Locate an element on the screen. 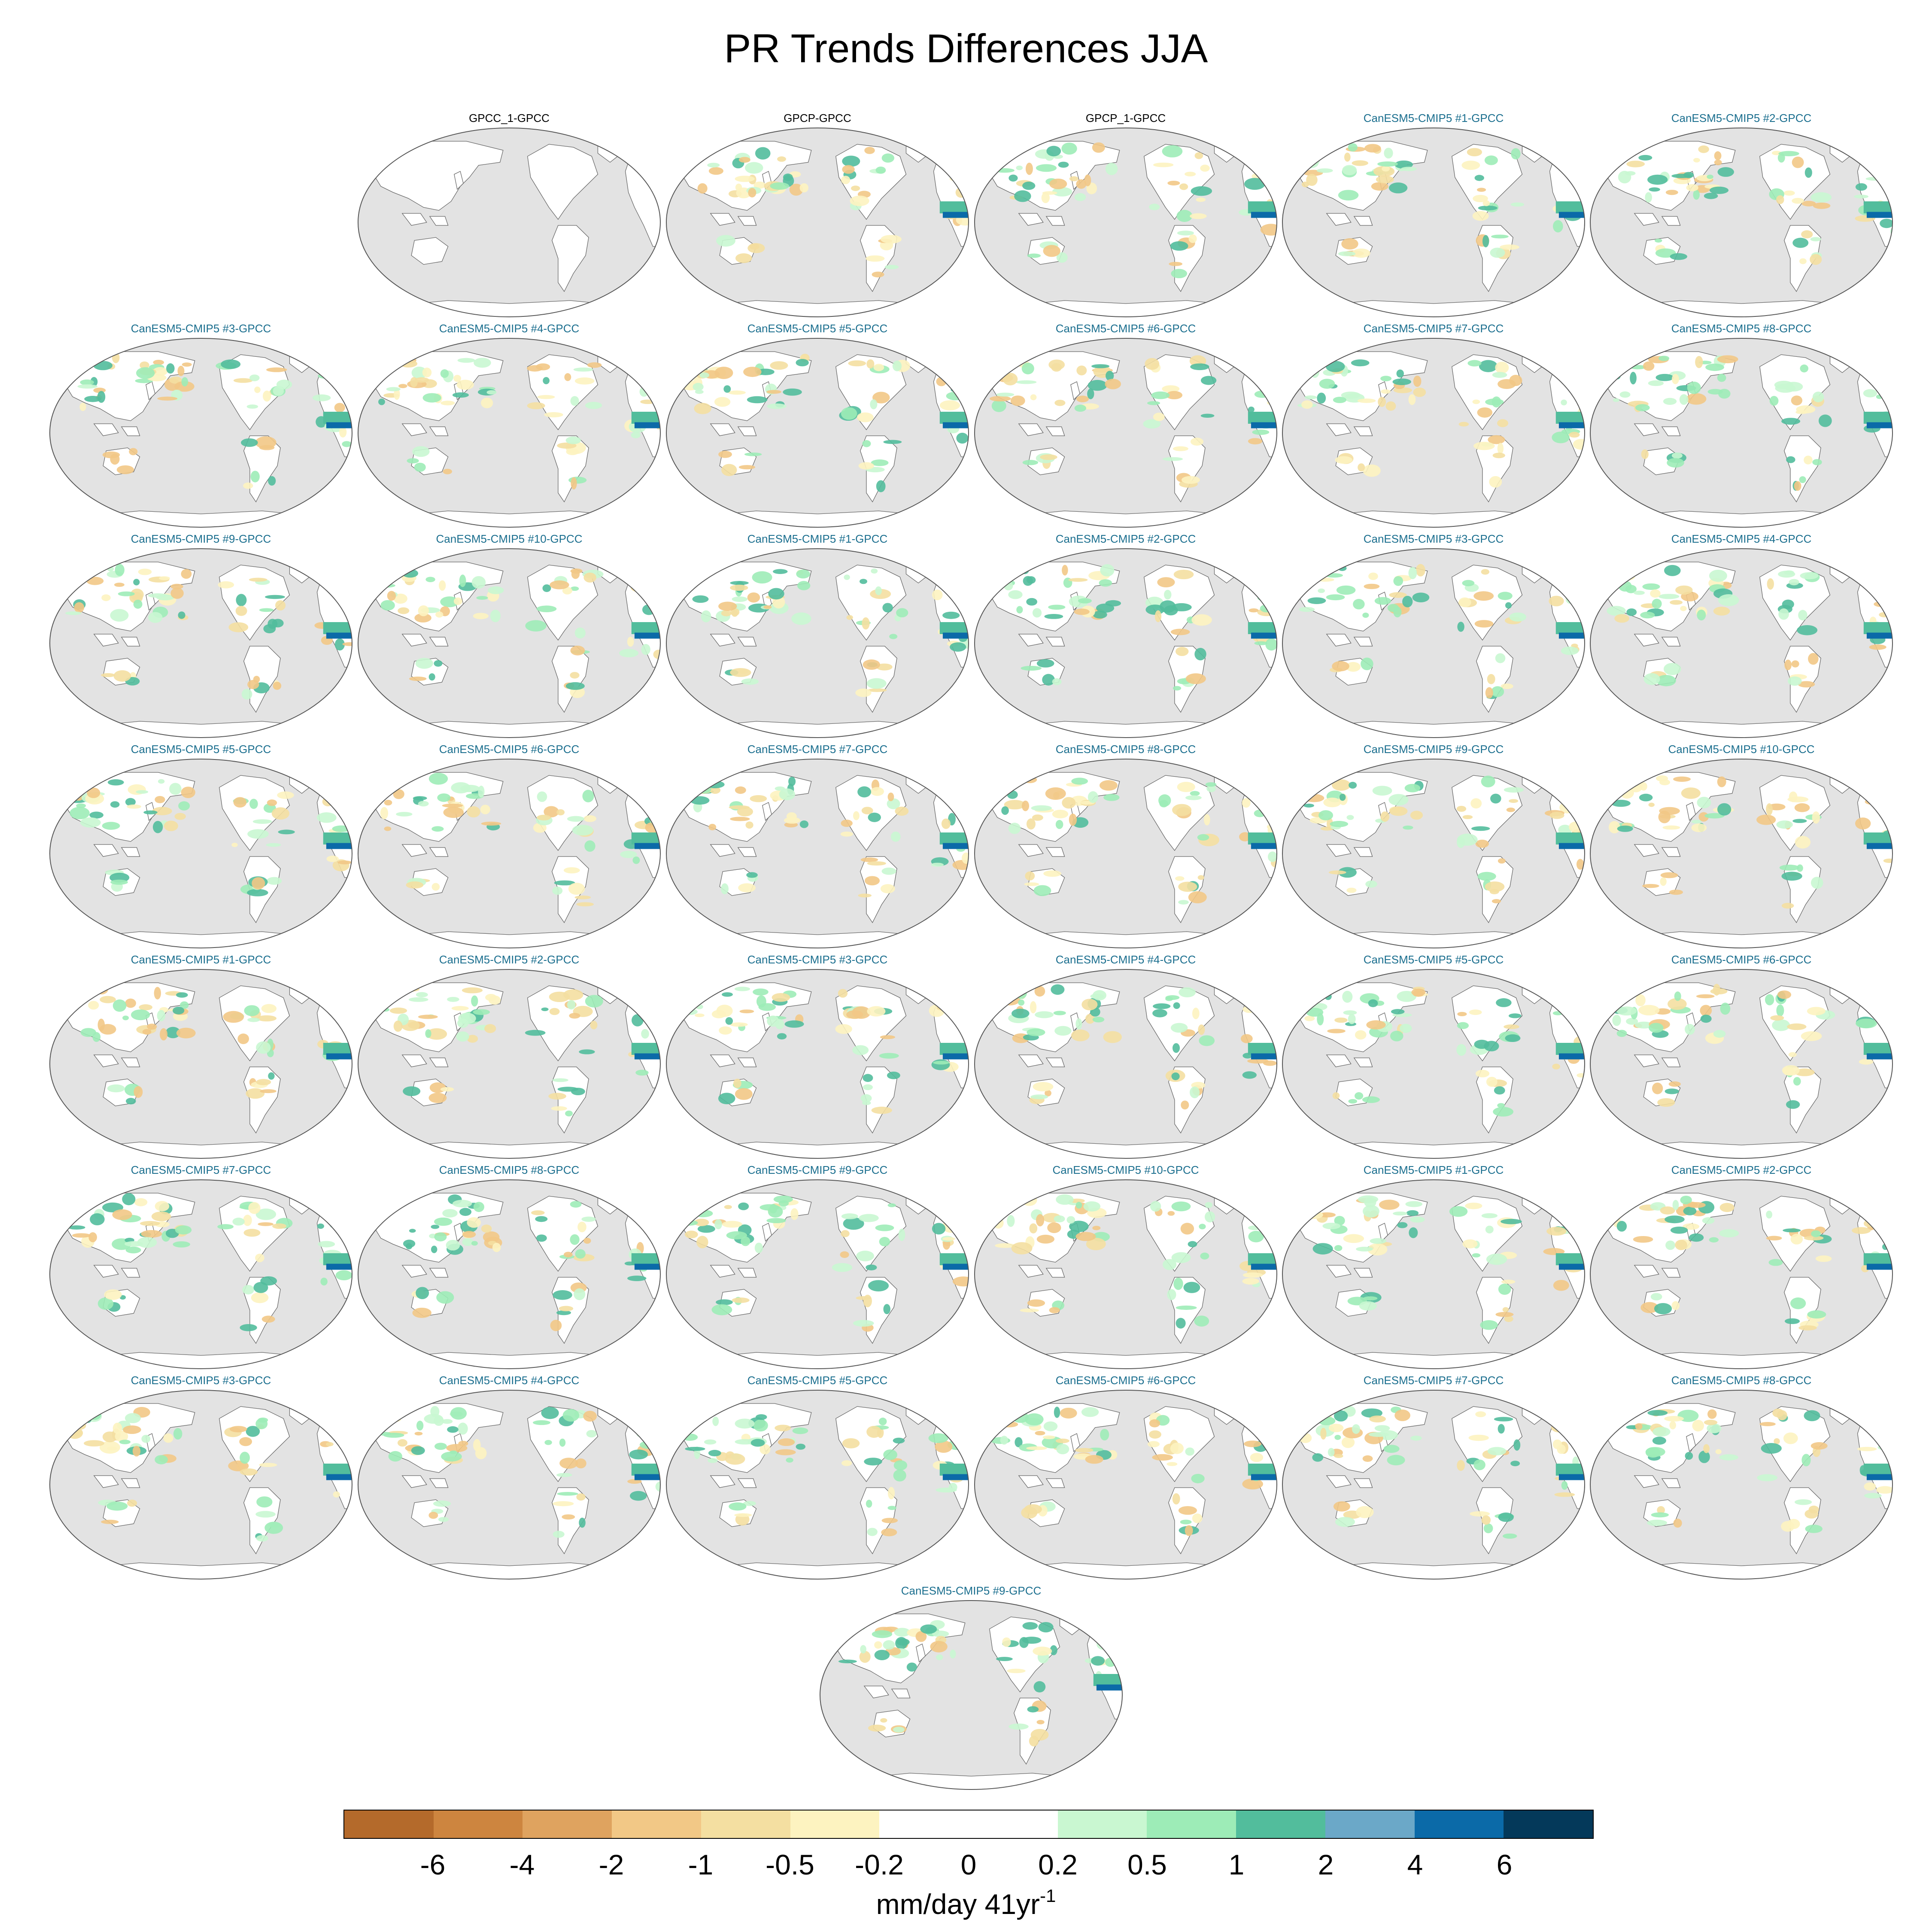  map-panel: CanESM5-CMIP5 #9-GPCC is located at coordinates (1433, 847).